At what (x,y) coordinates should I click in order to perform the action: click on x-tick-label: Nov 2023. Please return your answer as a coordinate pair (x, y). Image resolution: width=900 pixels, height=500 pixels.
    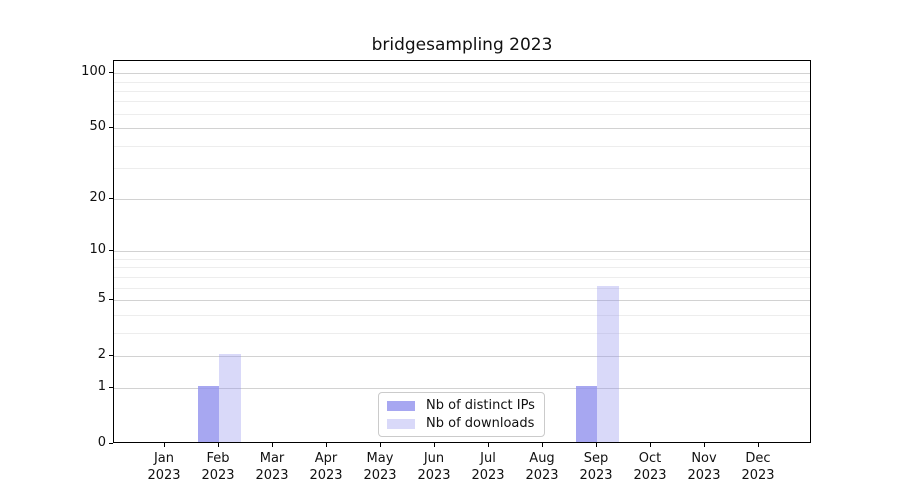
    Looking at the image, I should click on (704, 467).